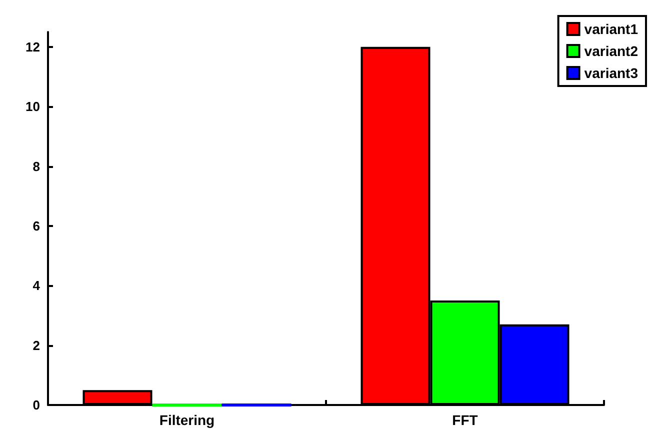 This screenshot has height=443, width=662. Describe the element at coordinates (36, 166) in the screenshot. I see `y-tick-label: 8` at that location.